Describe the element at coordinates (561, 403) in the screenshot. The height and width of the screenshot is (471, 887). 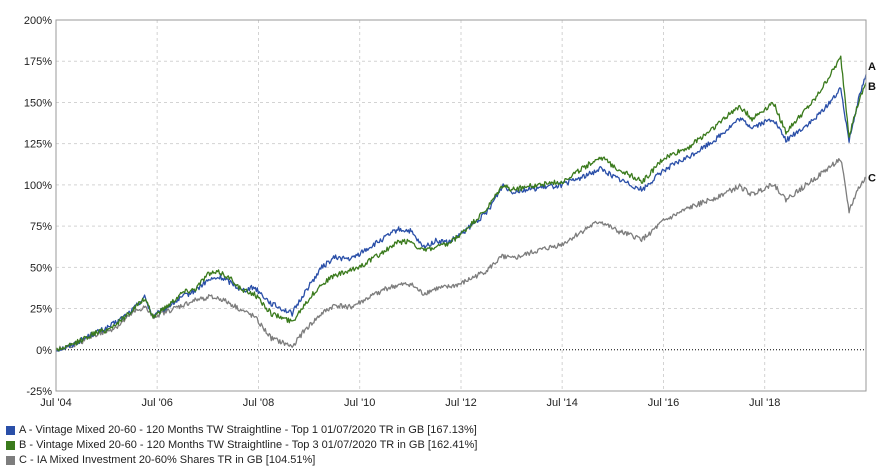
I see `x-tick-label: Jul '14` at that location.